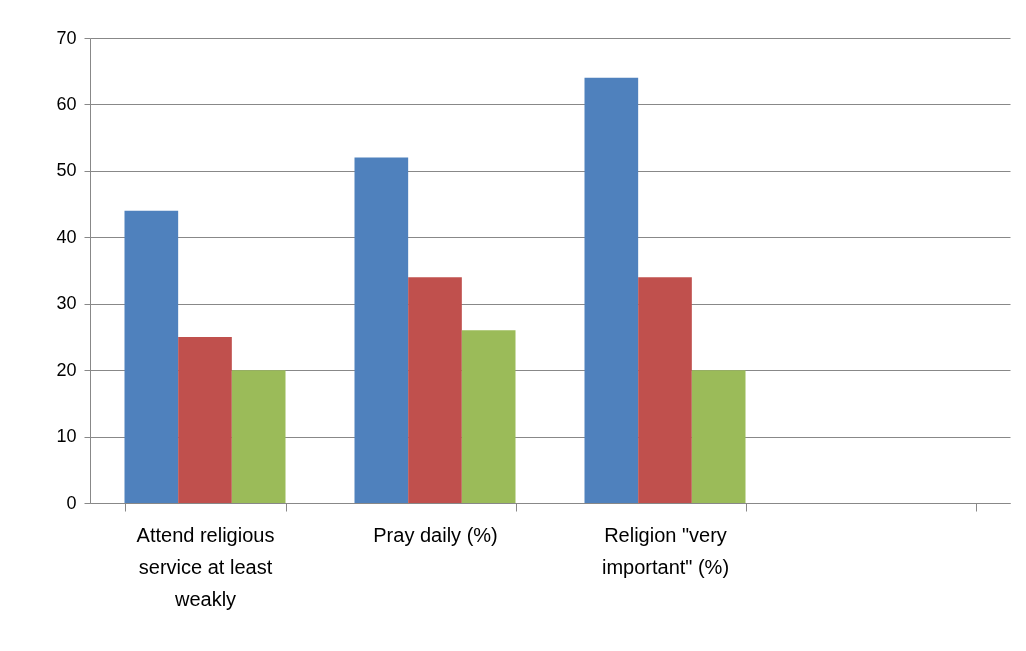  I want to click on y-tick-label: 10, so click(66, 436).